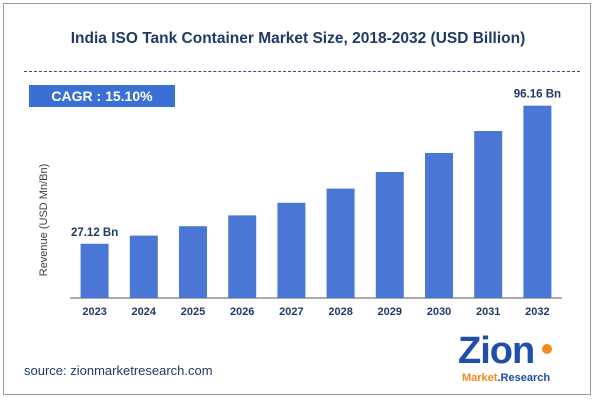 The image size is (596, 400). What do you see at coordinates (242, 312) in the screenshot?
I see `x-tick-label: 2026` at bounding box center [242, 312].